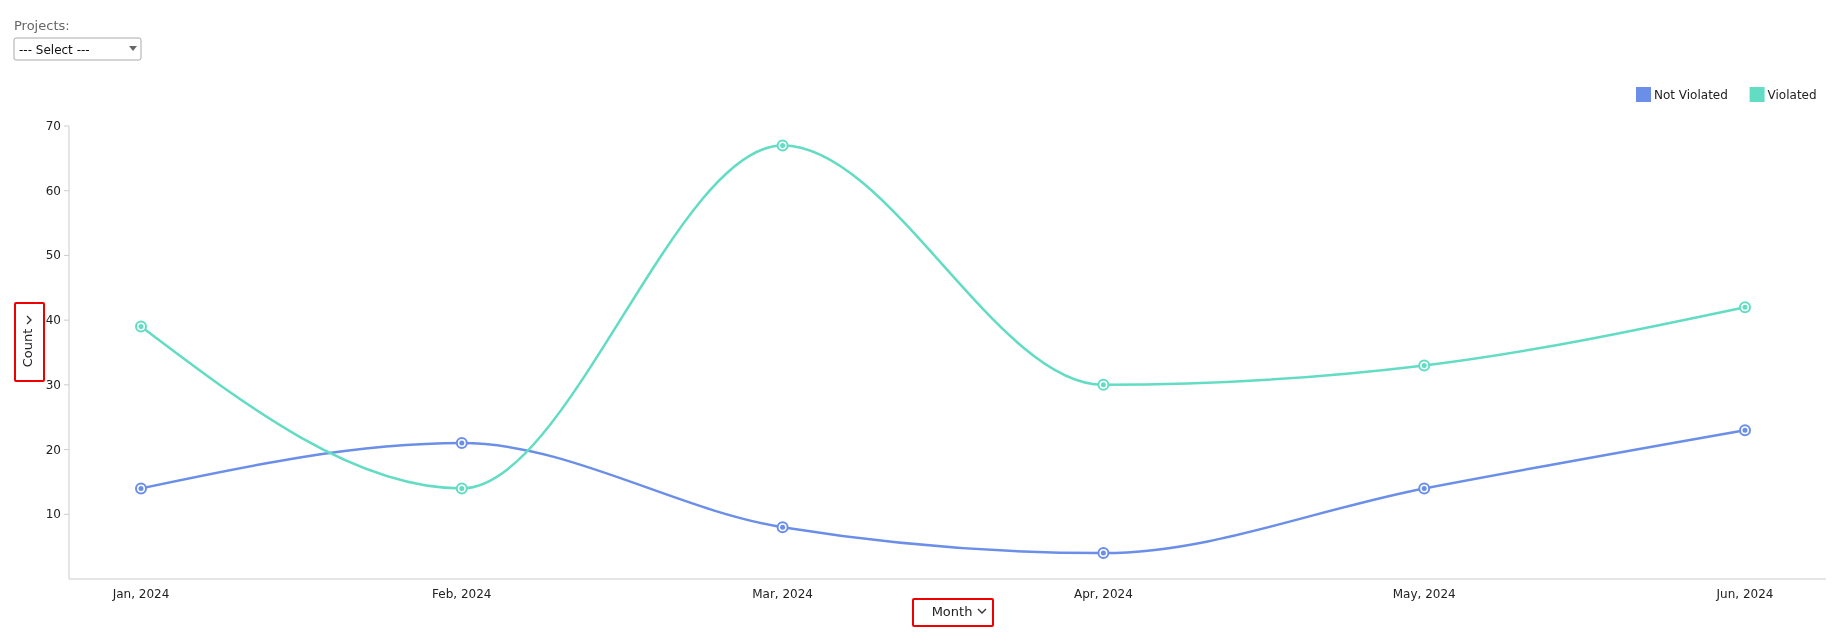 The height and width of the screenshot is (643, 1840). I want to click on x-axis-title: Month, so click(952, 611).